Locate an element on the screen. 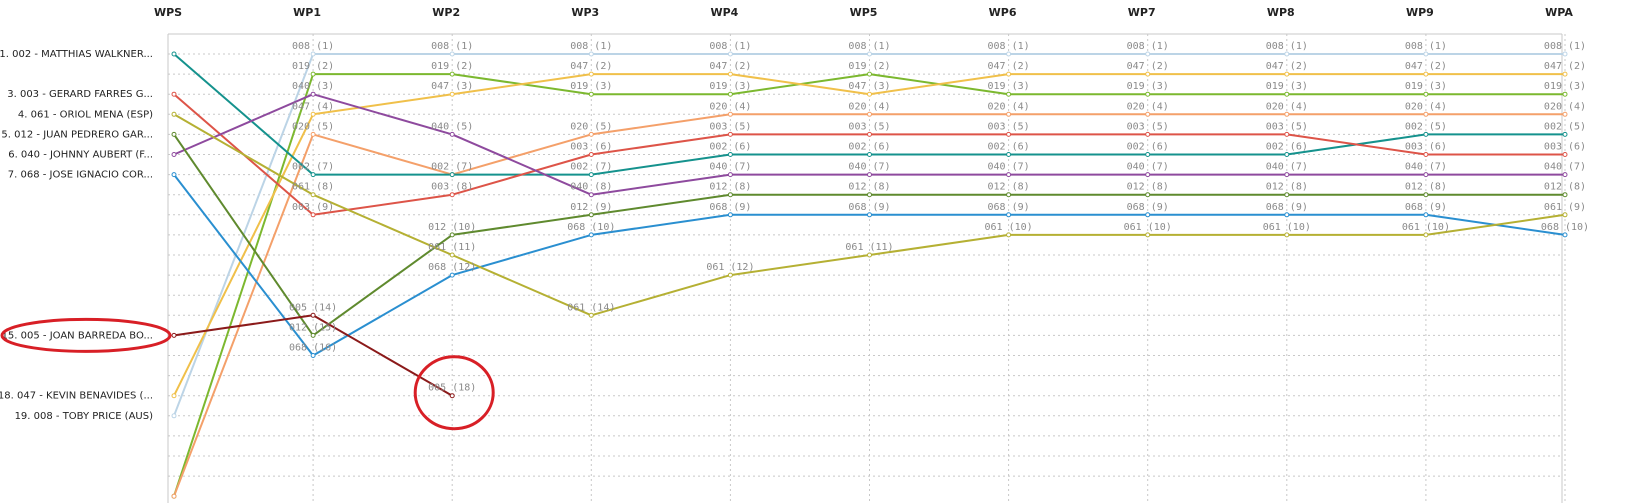 This screenshot has width=1641, height=503. data-label-002-wp5: 002 (6) is located at coordinates (869, 147).